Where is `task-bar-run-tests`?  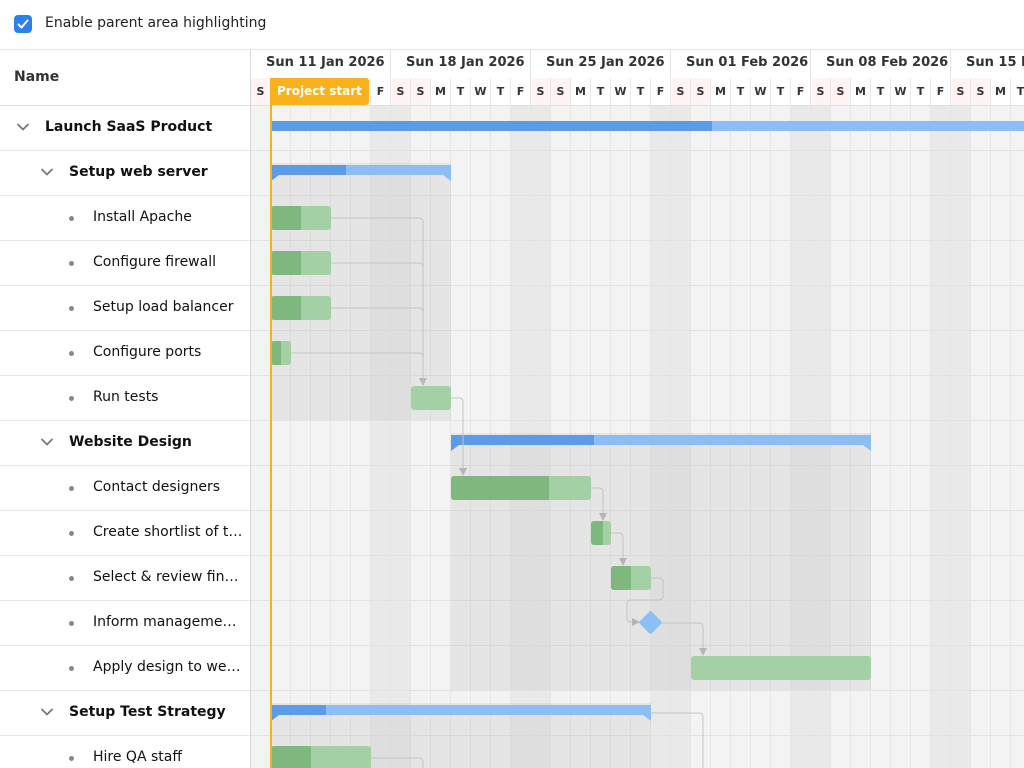 task-bar-run-tests is located at coordinates (431, 398).